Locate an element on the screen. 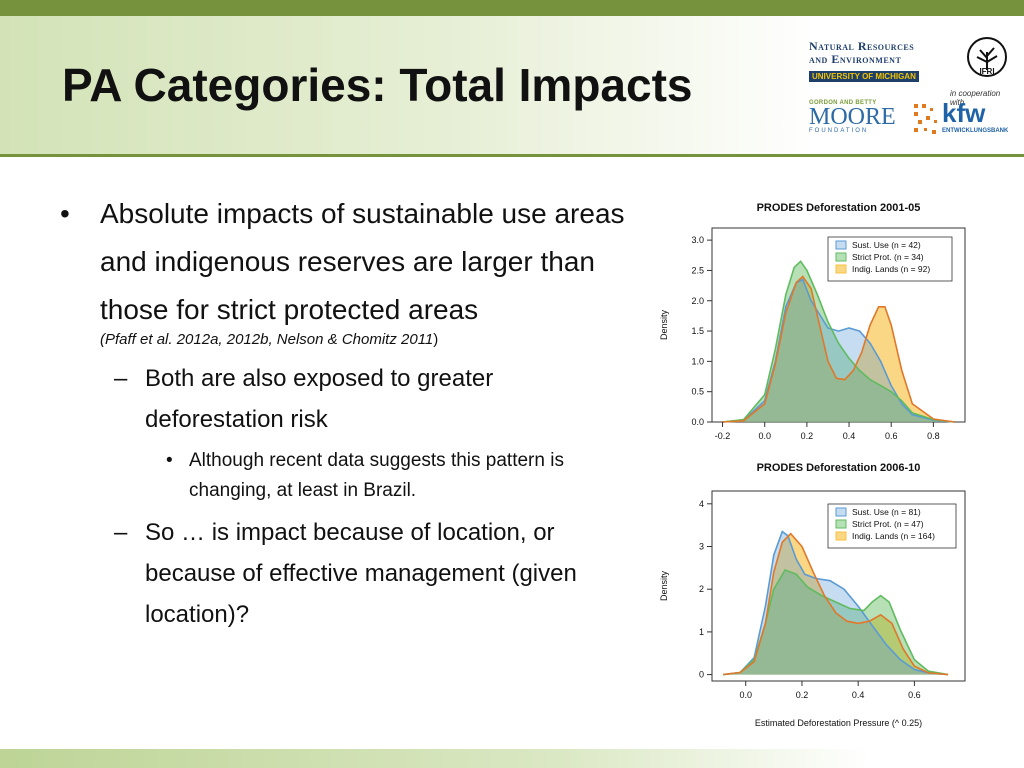 This screenshot has height=768, width=1024. bottom-accent-strip is located at coordinates (512, 758).